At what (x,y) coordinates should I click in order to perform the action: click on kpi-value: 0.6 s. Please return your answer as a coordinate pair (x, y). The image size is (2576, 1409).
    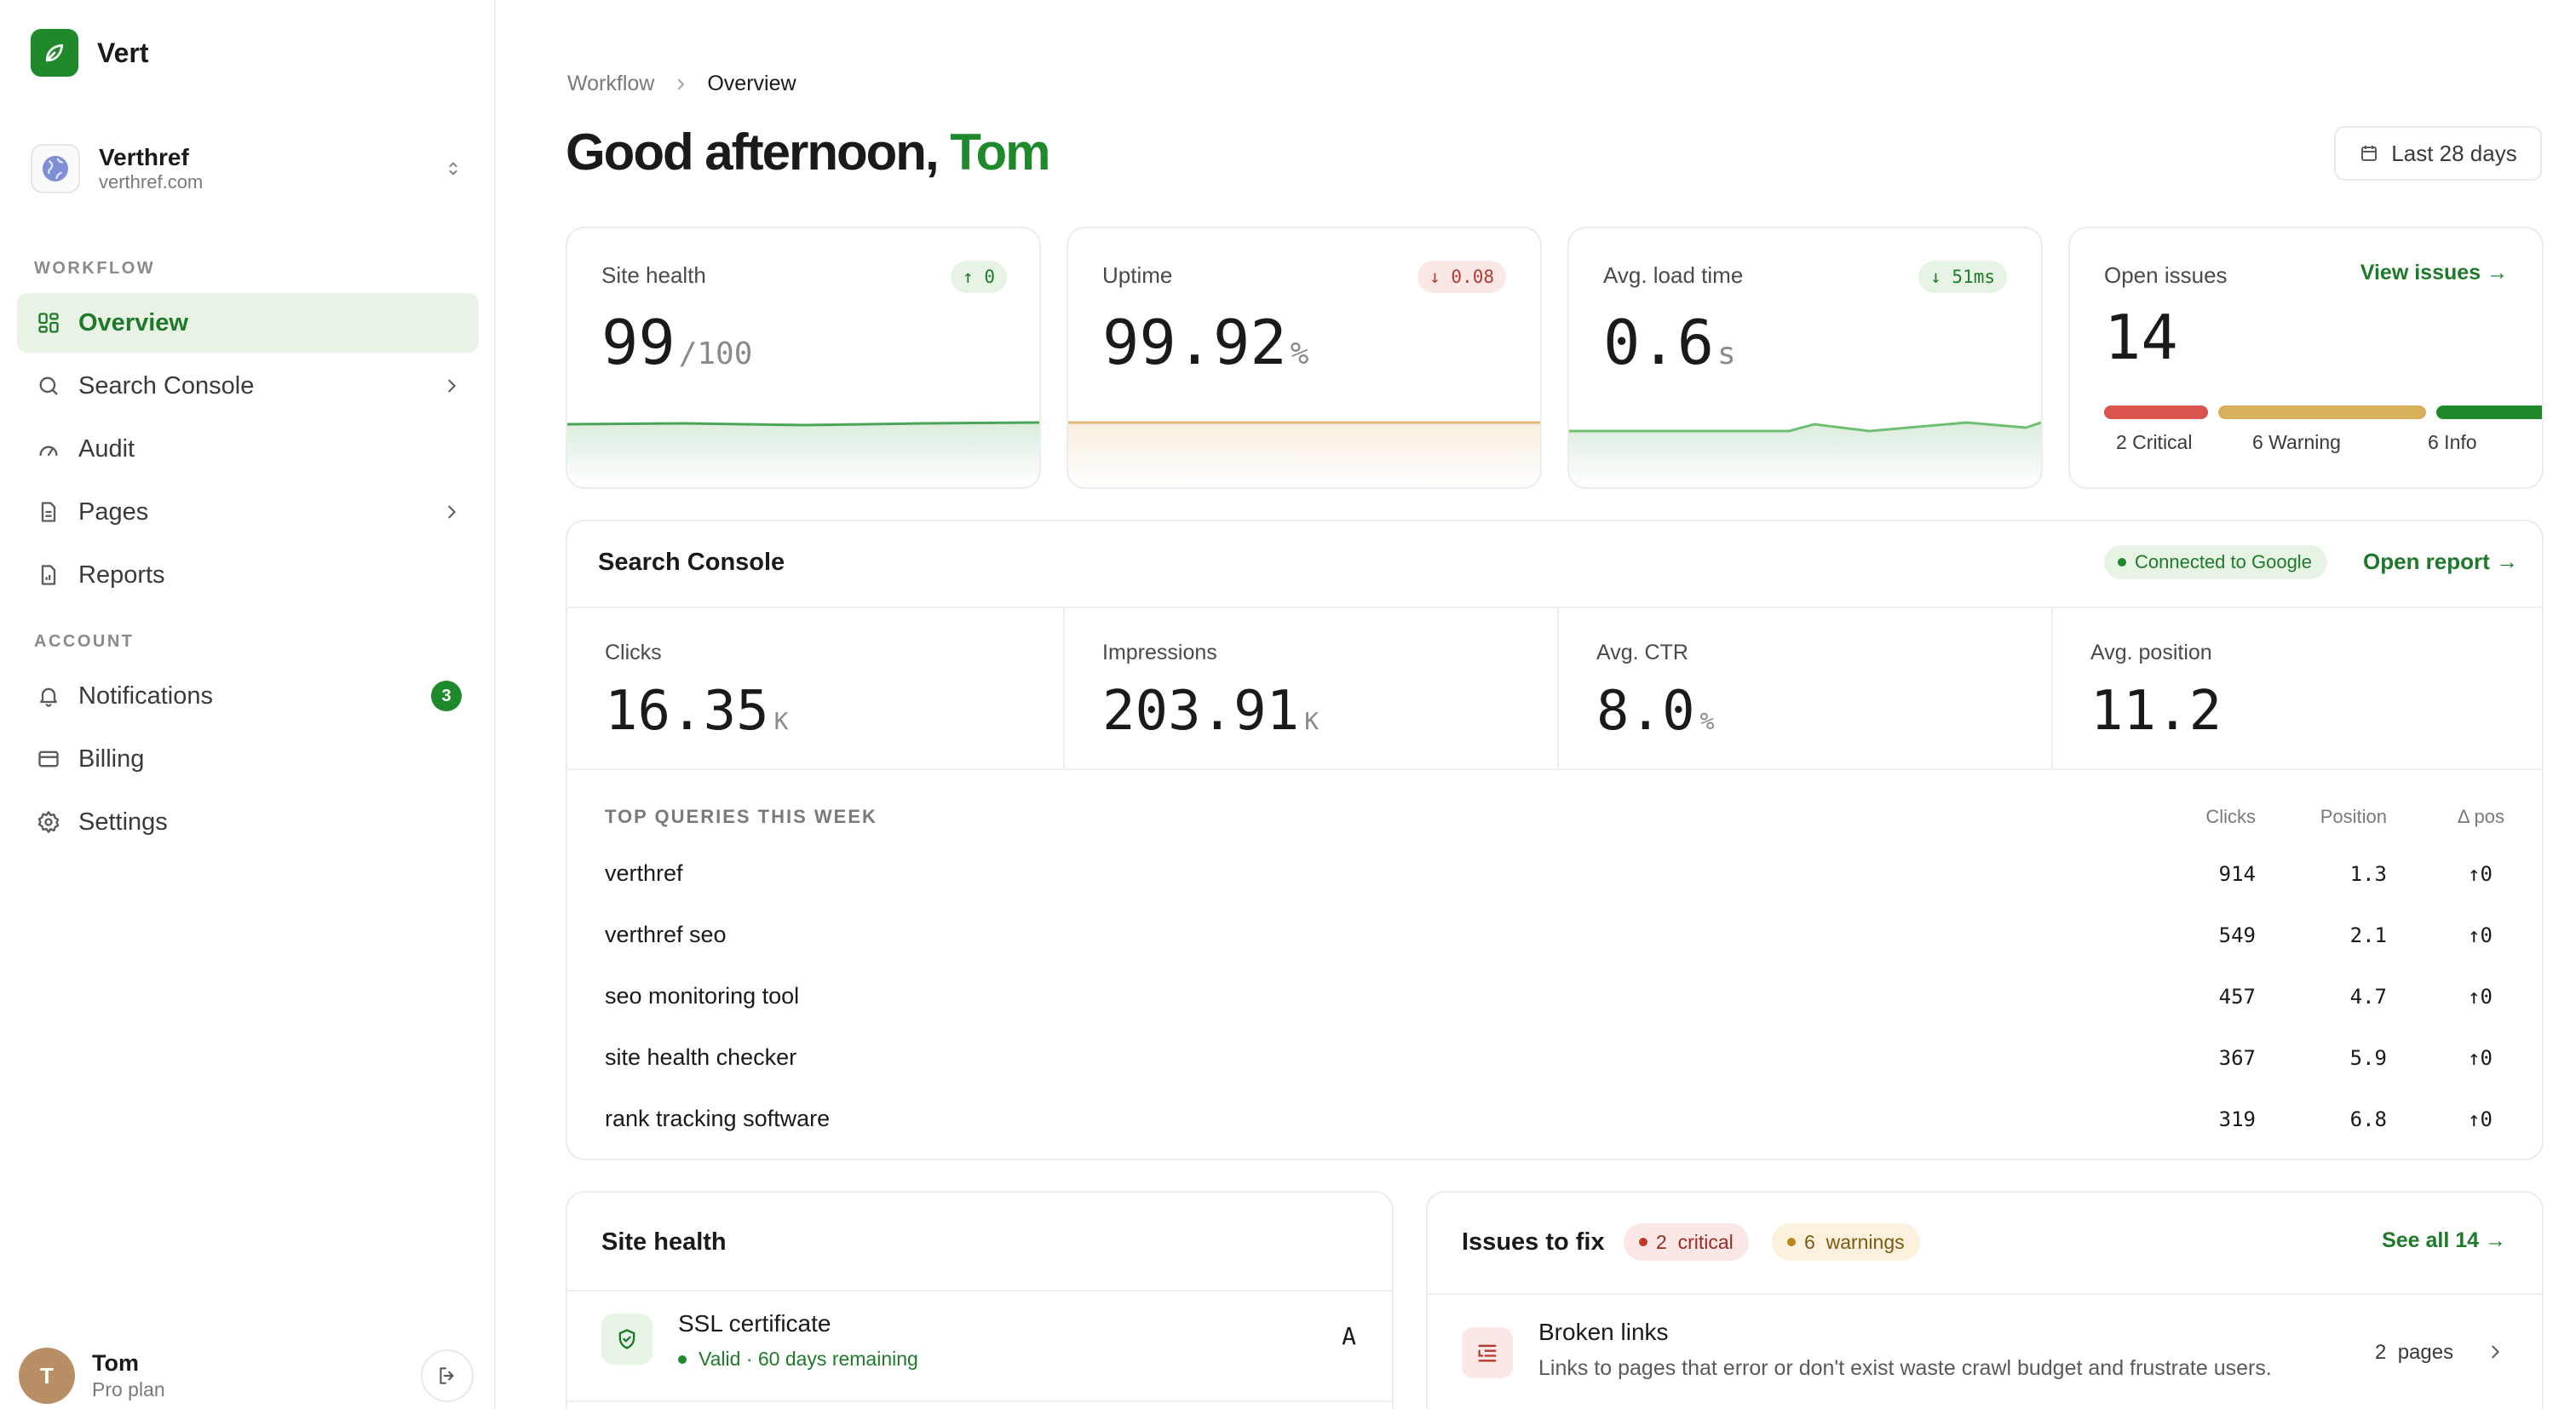
    Looking at the image, I should click on (1670, 342).